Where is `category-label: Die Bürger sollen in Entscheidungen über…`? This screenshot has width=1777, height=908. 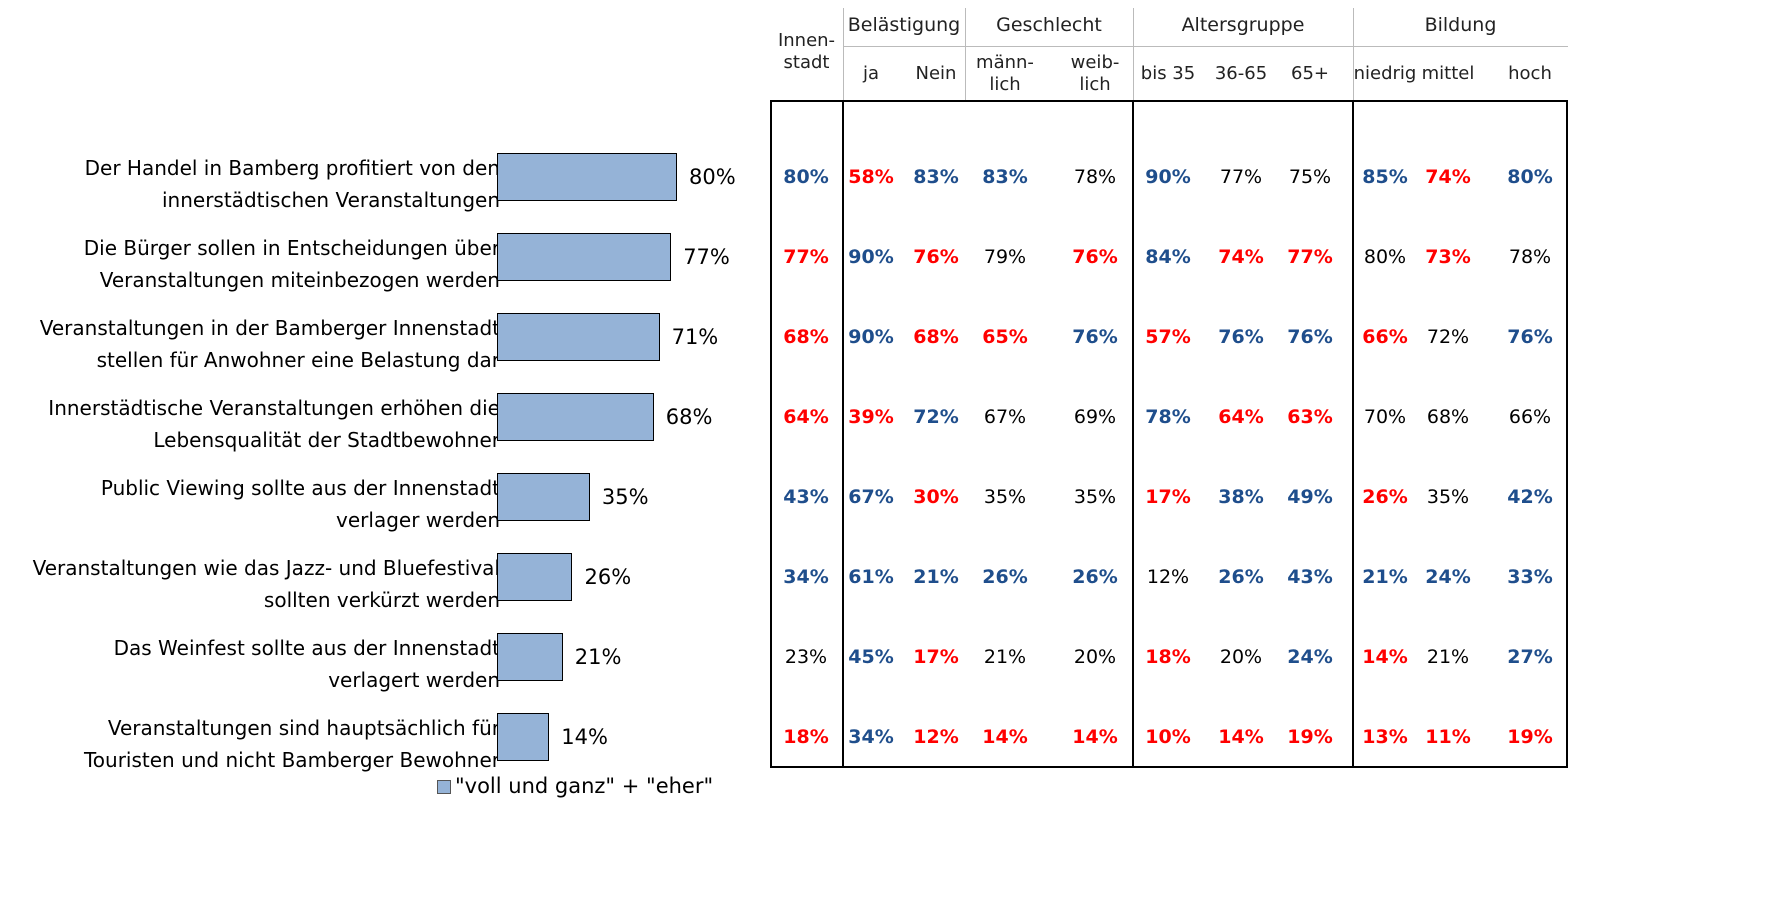 category-label: Die Bürger sollen in Entscheidungen über… is located at coordinates (291, 264).